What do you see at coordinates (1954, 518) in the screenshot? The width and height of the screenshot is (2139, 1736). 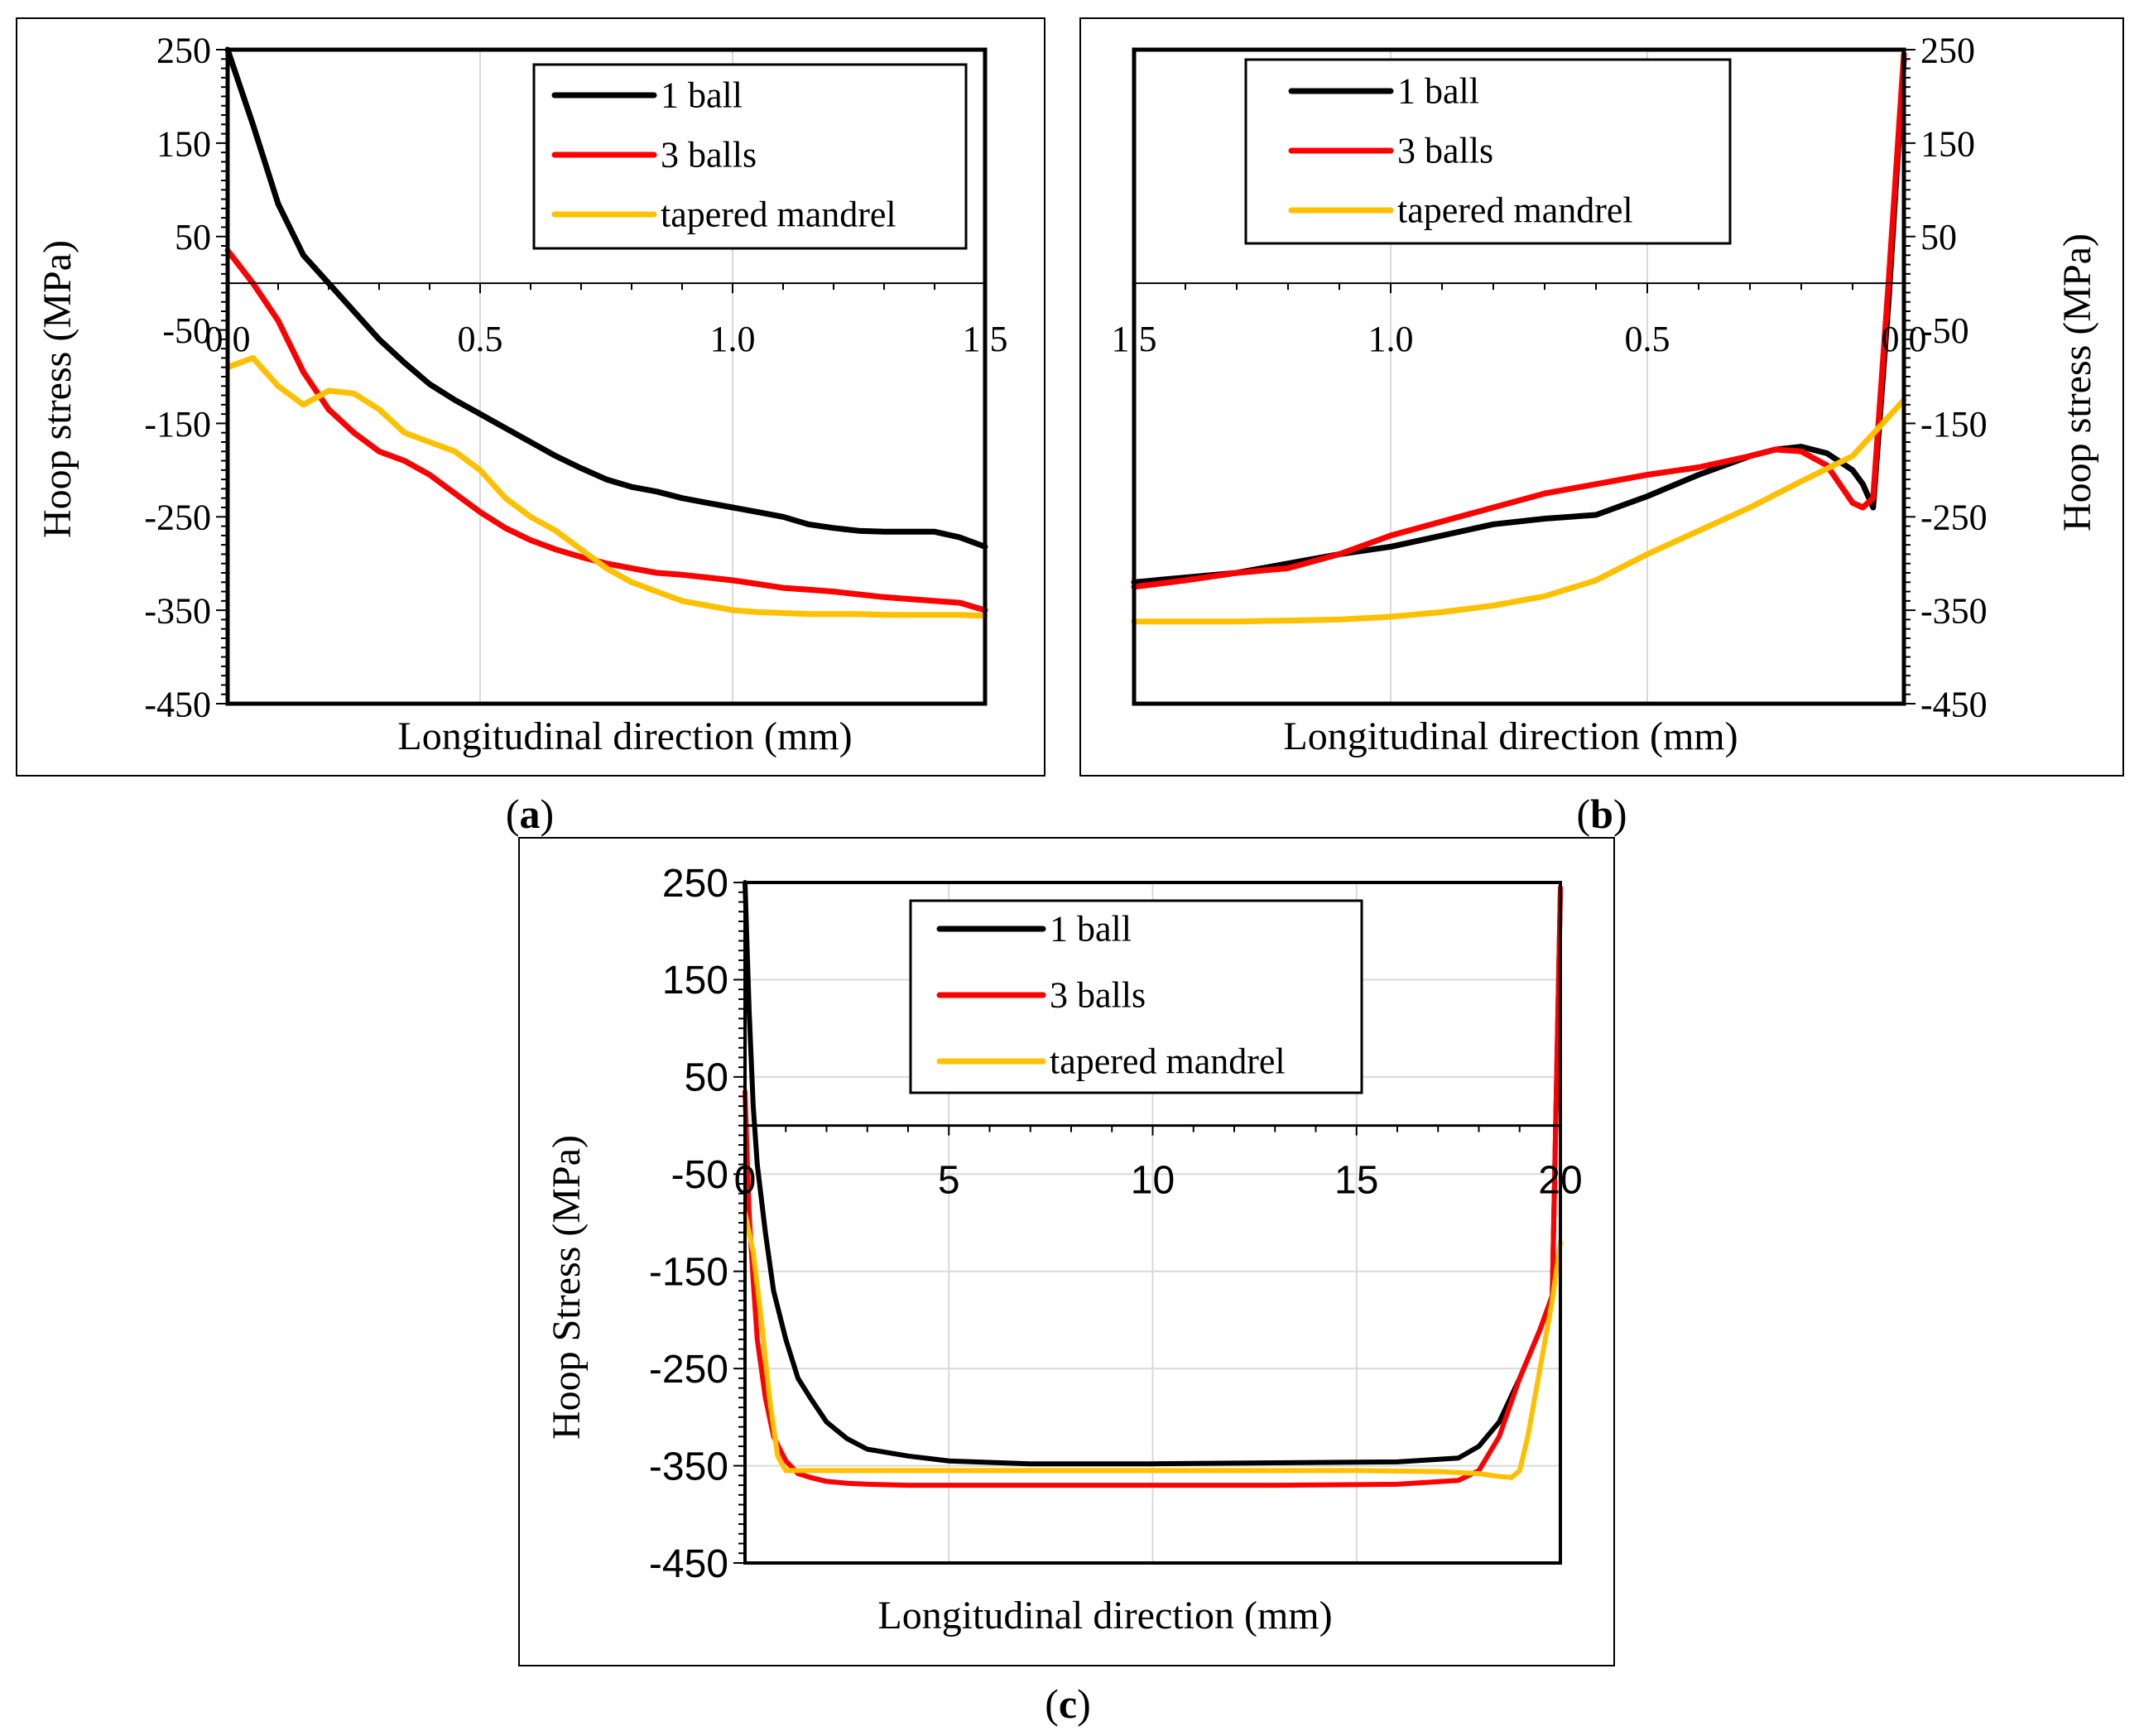 I see `panel-b-ytick-label-5: -250` at bounding box center [1954, 518].